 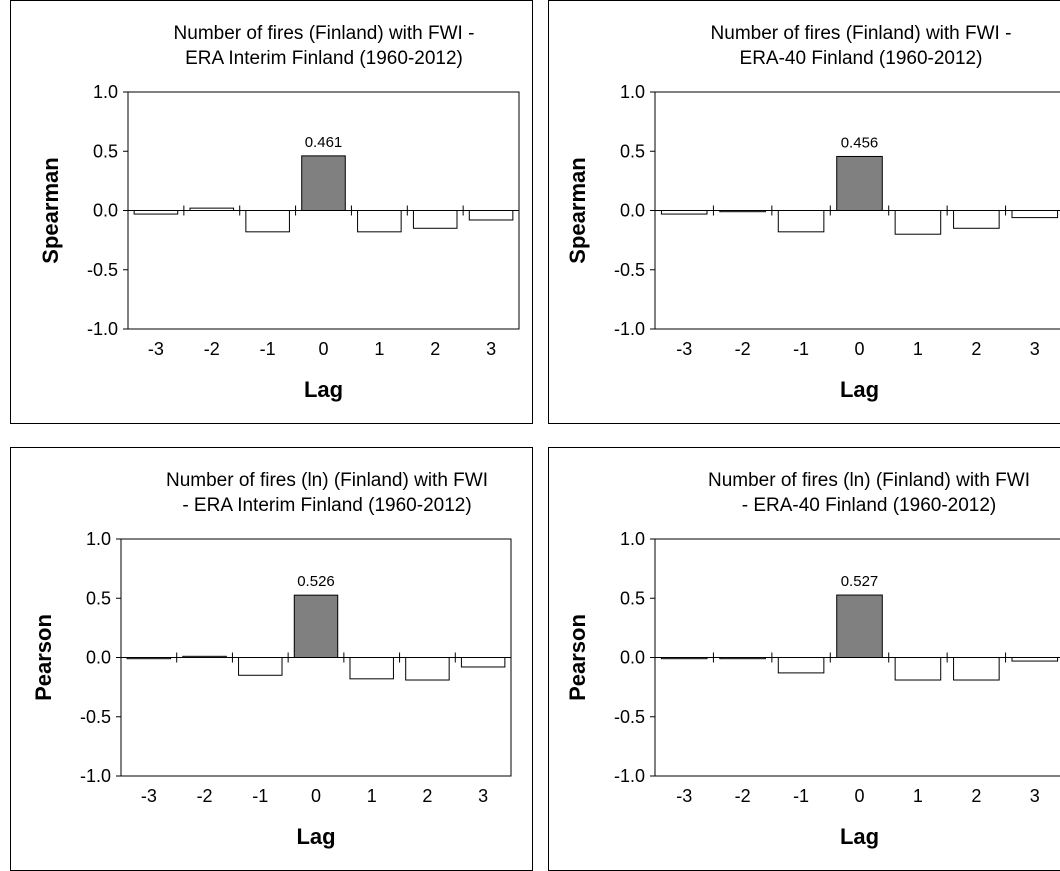 What do you see at coordinates (861, 58) in the screenshot?
I see `chart-title-line: ERA-40 Finland (1960-2012)` at bounding box center [861, 58].